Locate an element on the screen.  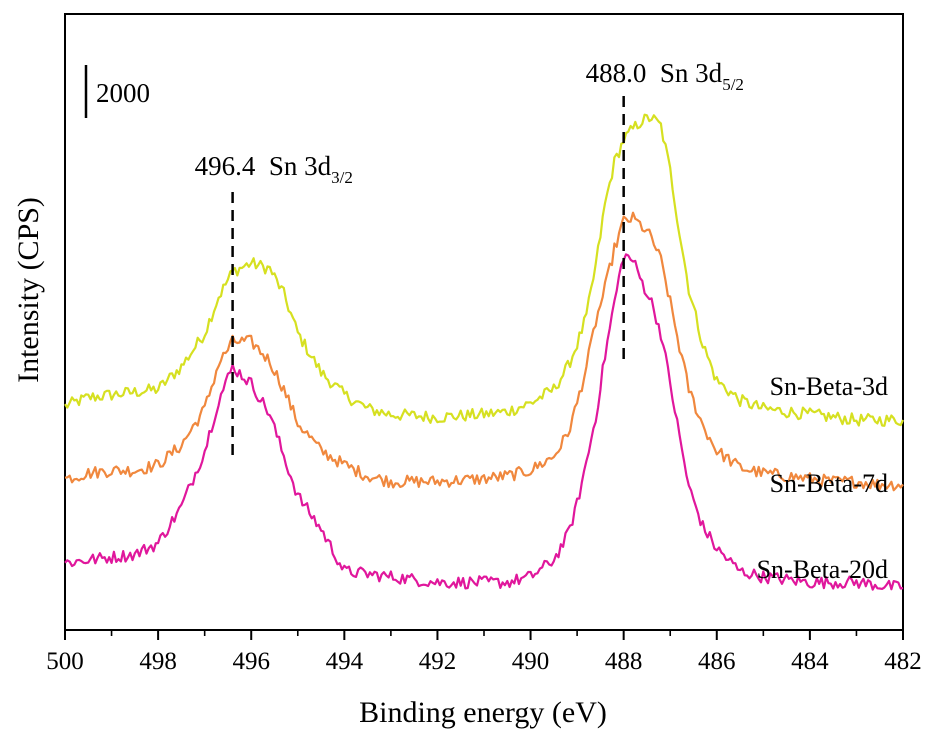
x-tick-label-496: 496 is located at coordinates (251, 661).